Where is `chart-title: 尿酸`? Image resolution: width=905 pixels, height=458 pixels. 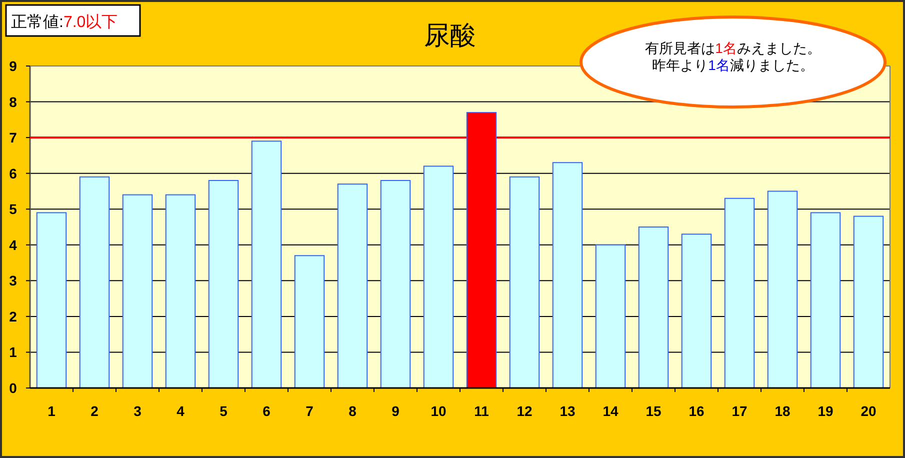
chart-title: 尿酸 is located at coordinates (450, 35).